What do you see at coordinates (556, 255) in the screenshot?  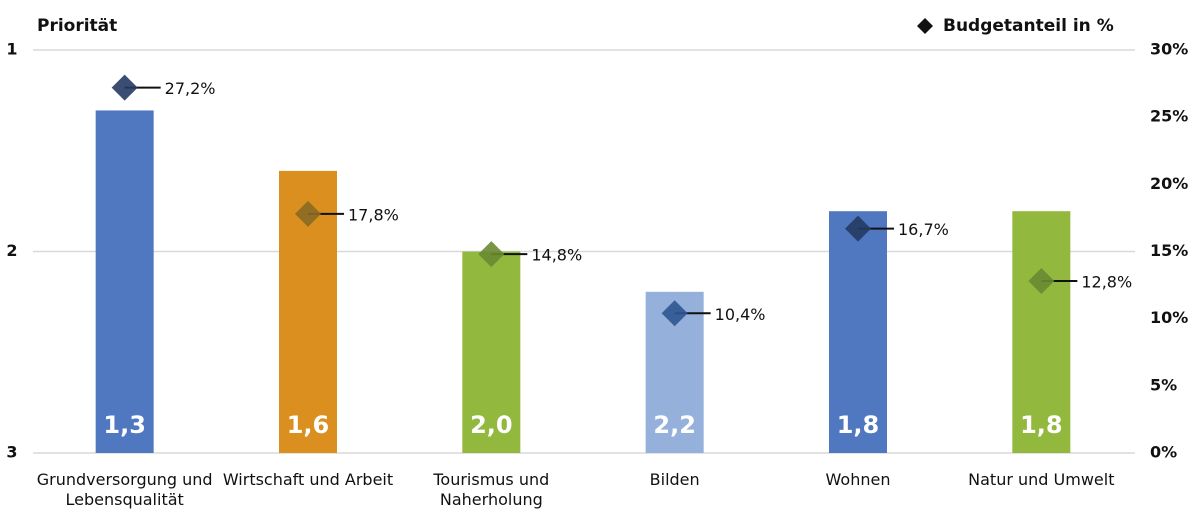 I see `marker-value-label: 14,8%` at bounding box center [556, 255].